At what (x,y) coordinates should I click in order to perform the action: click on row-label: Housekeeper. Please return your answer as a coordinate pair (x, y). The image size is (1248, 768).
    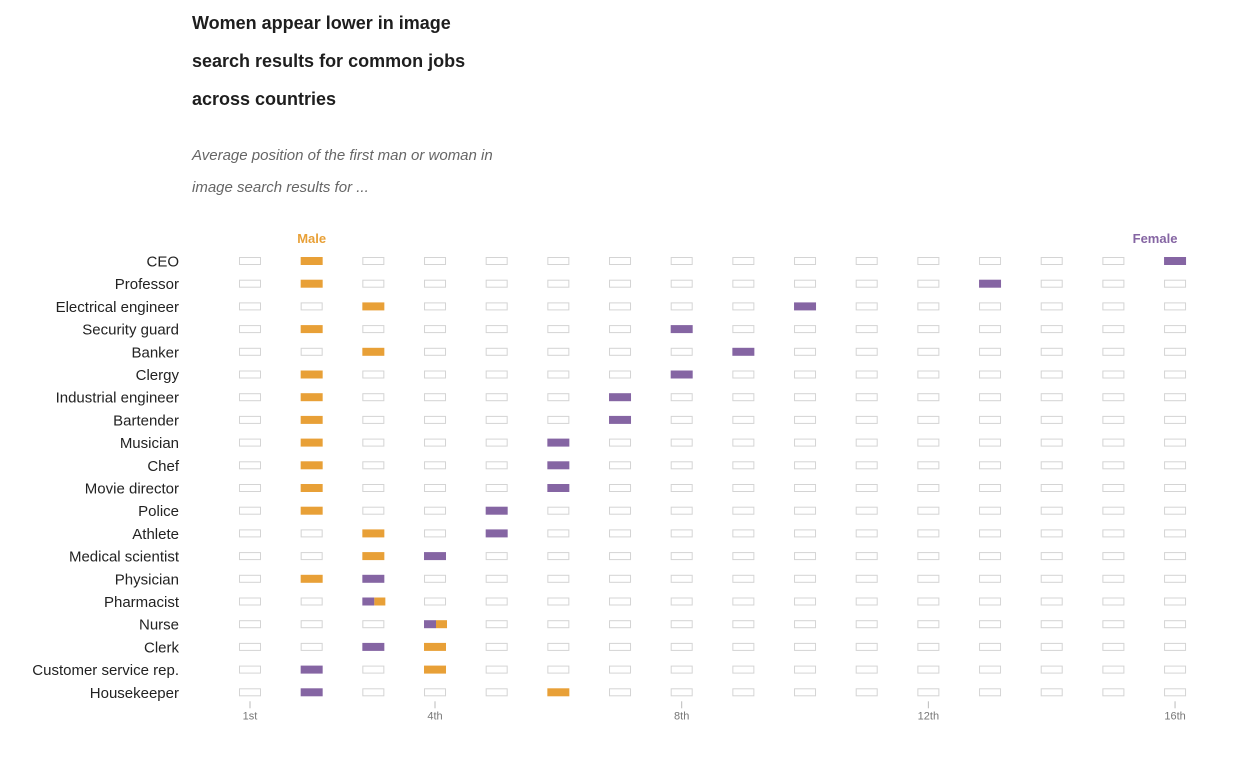
    Looking at the image, I should click on (134, 693).